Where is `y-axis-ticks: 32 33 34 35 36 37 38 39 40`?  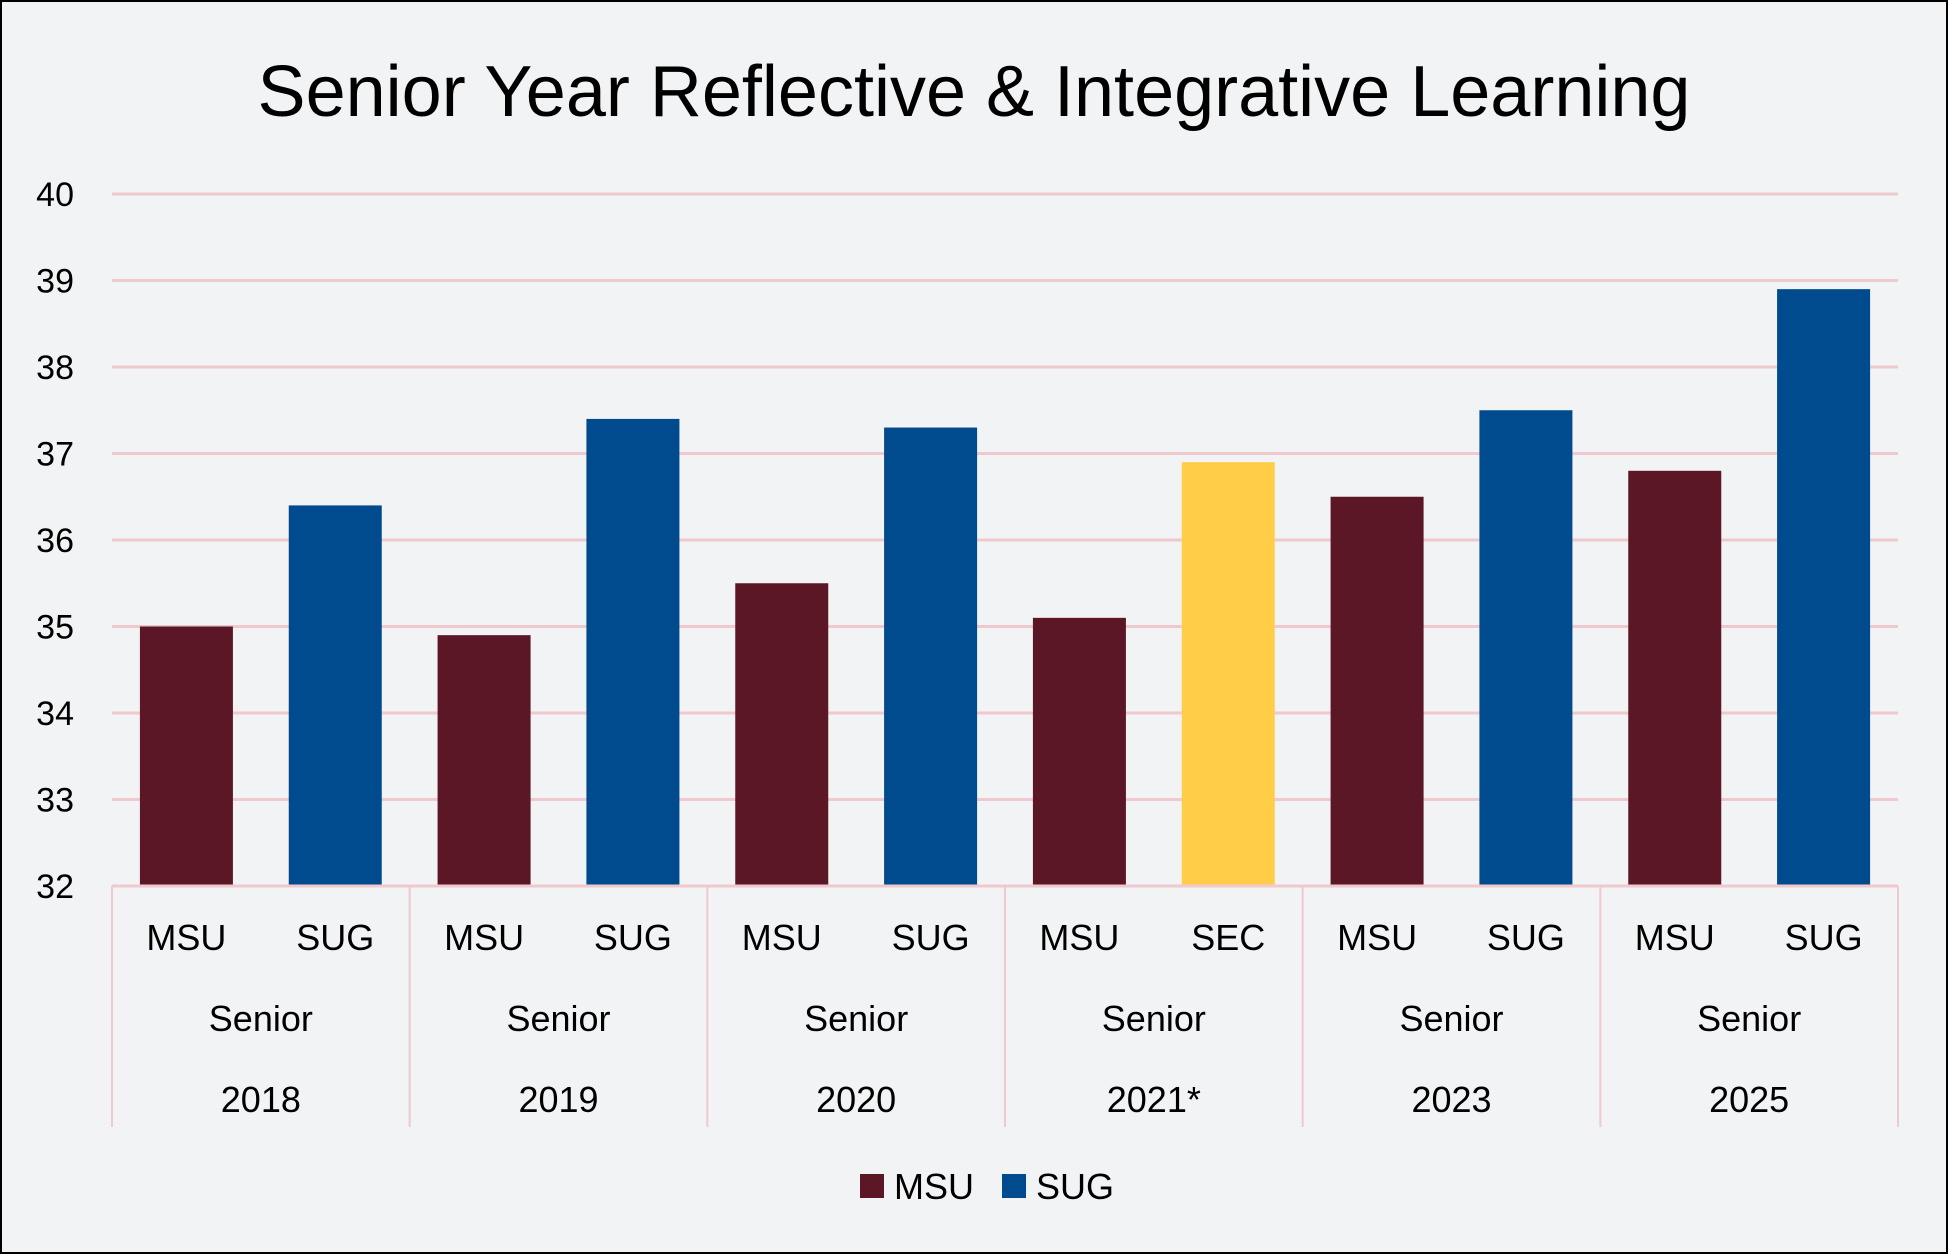
y-axis-ticks: 32 33 34 35 36 37 38 39 40 is located at coordinates (55, 541).